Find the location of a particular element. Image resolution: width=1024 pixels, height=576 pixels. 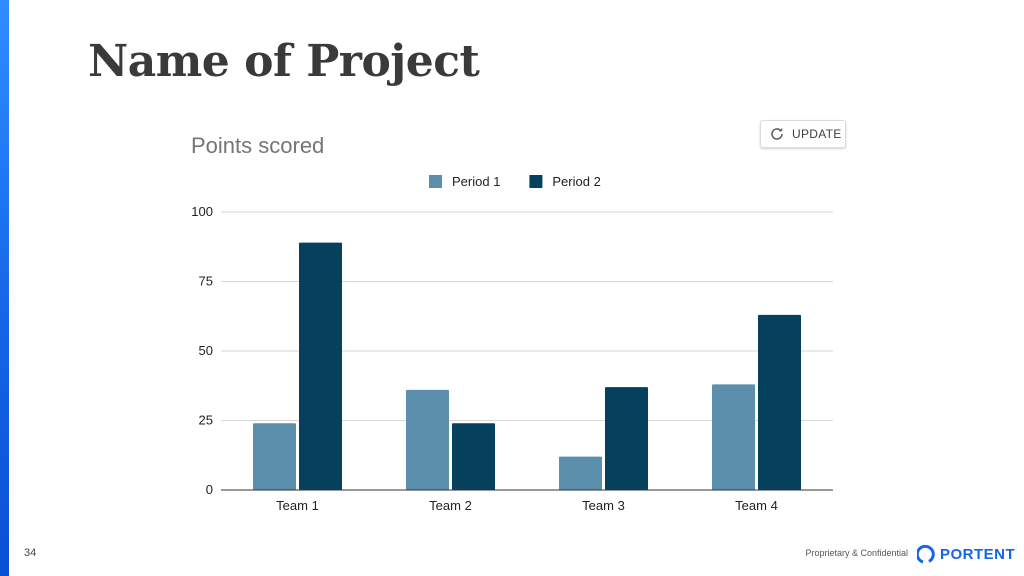

x-tick-label: Team 1 is located at coordinates (297, 505).